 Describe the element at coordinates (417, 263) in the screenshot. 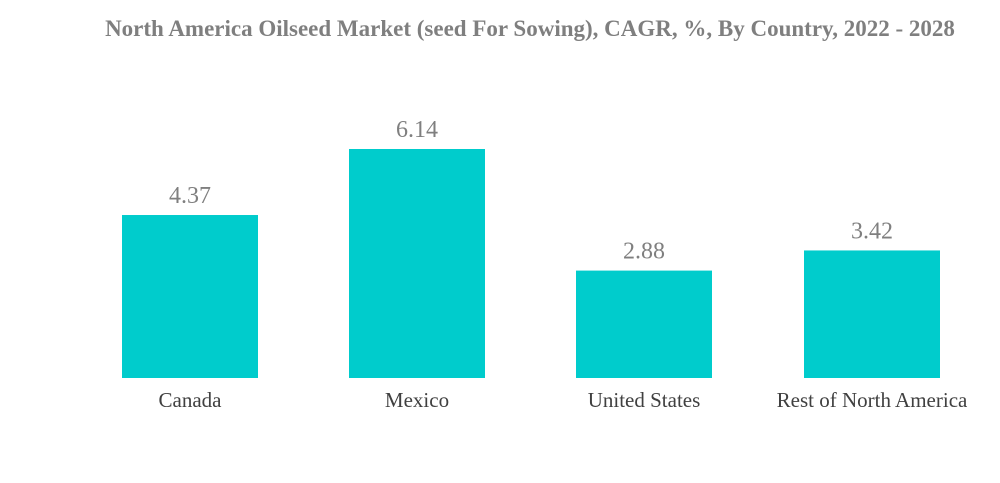

I see `bar-mexico` at that location.